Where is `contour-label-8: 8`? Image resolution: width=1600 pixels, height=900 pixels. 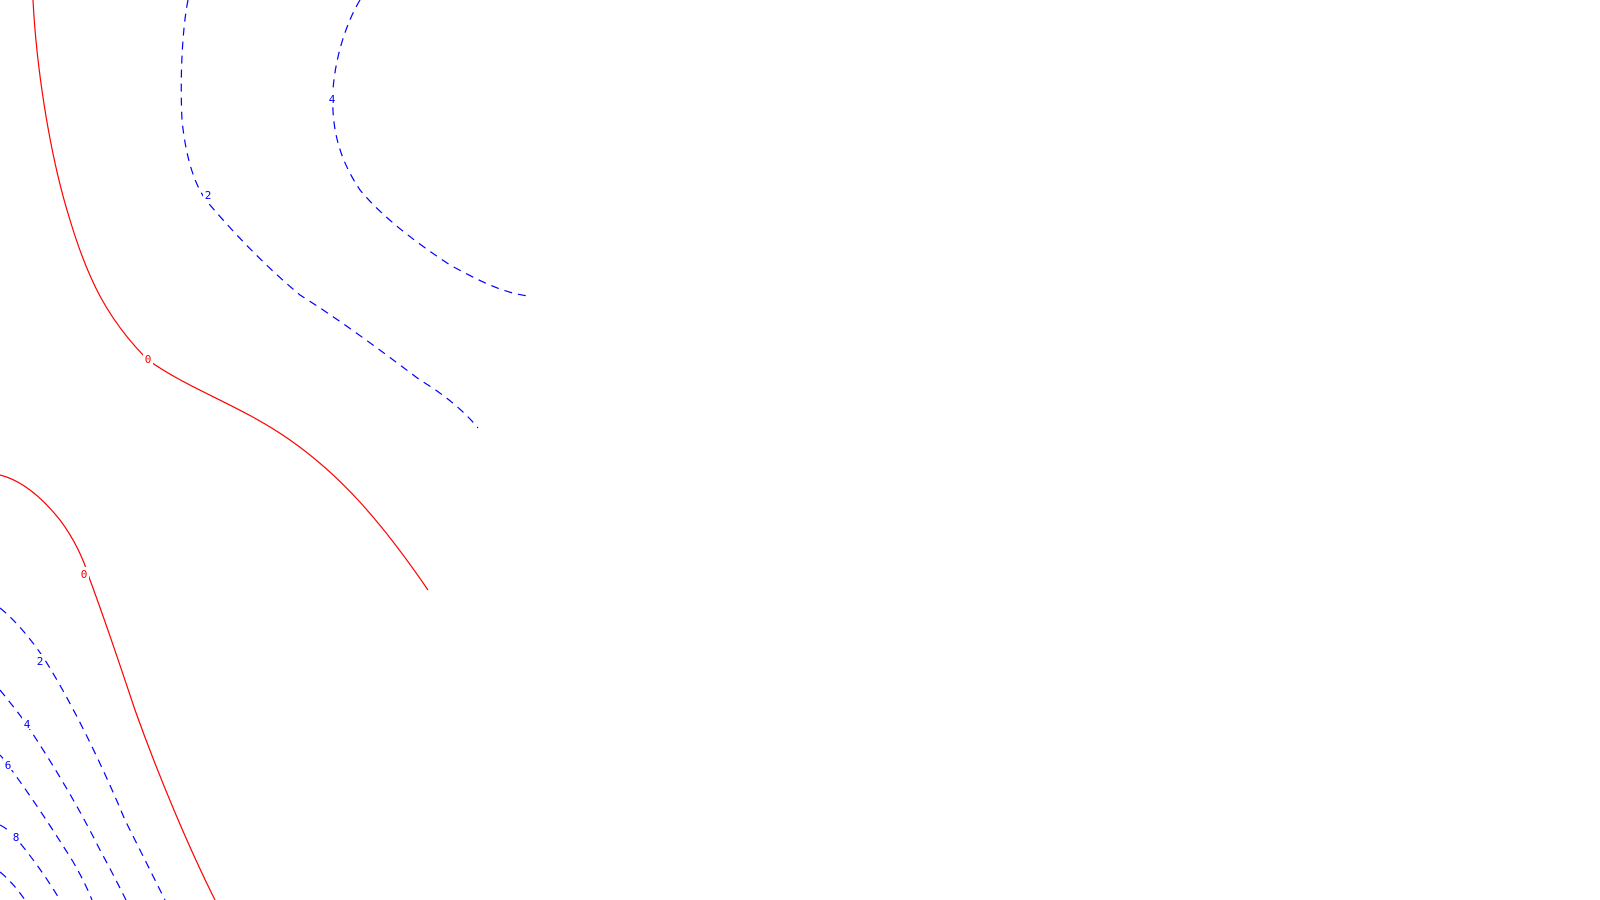 contour-label-8: 8 is located at coordinates (16, 837).